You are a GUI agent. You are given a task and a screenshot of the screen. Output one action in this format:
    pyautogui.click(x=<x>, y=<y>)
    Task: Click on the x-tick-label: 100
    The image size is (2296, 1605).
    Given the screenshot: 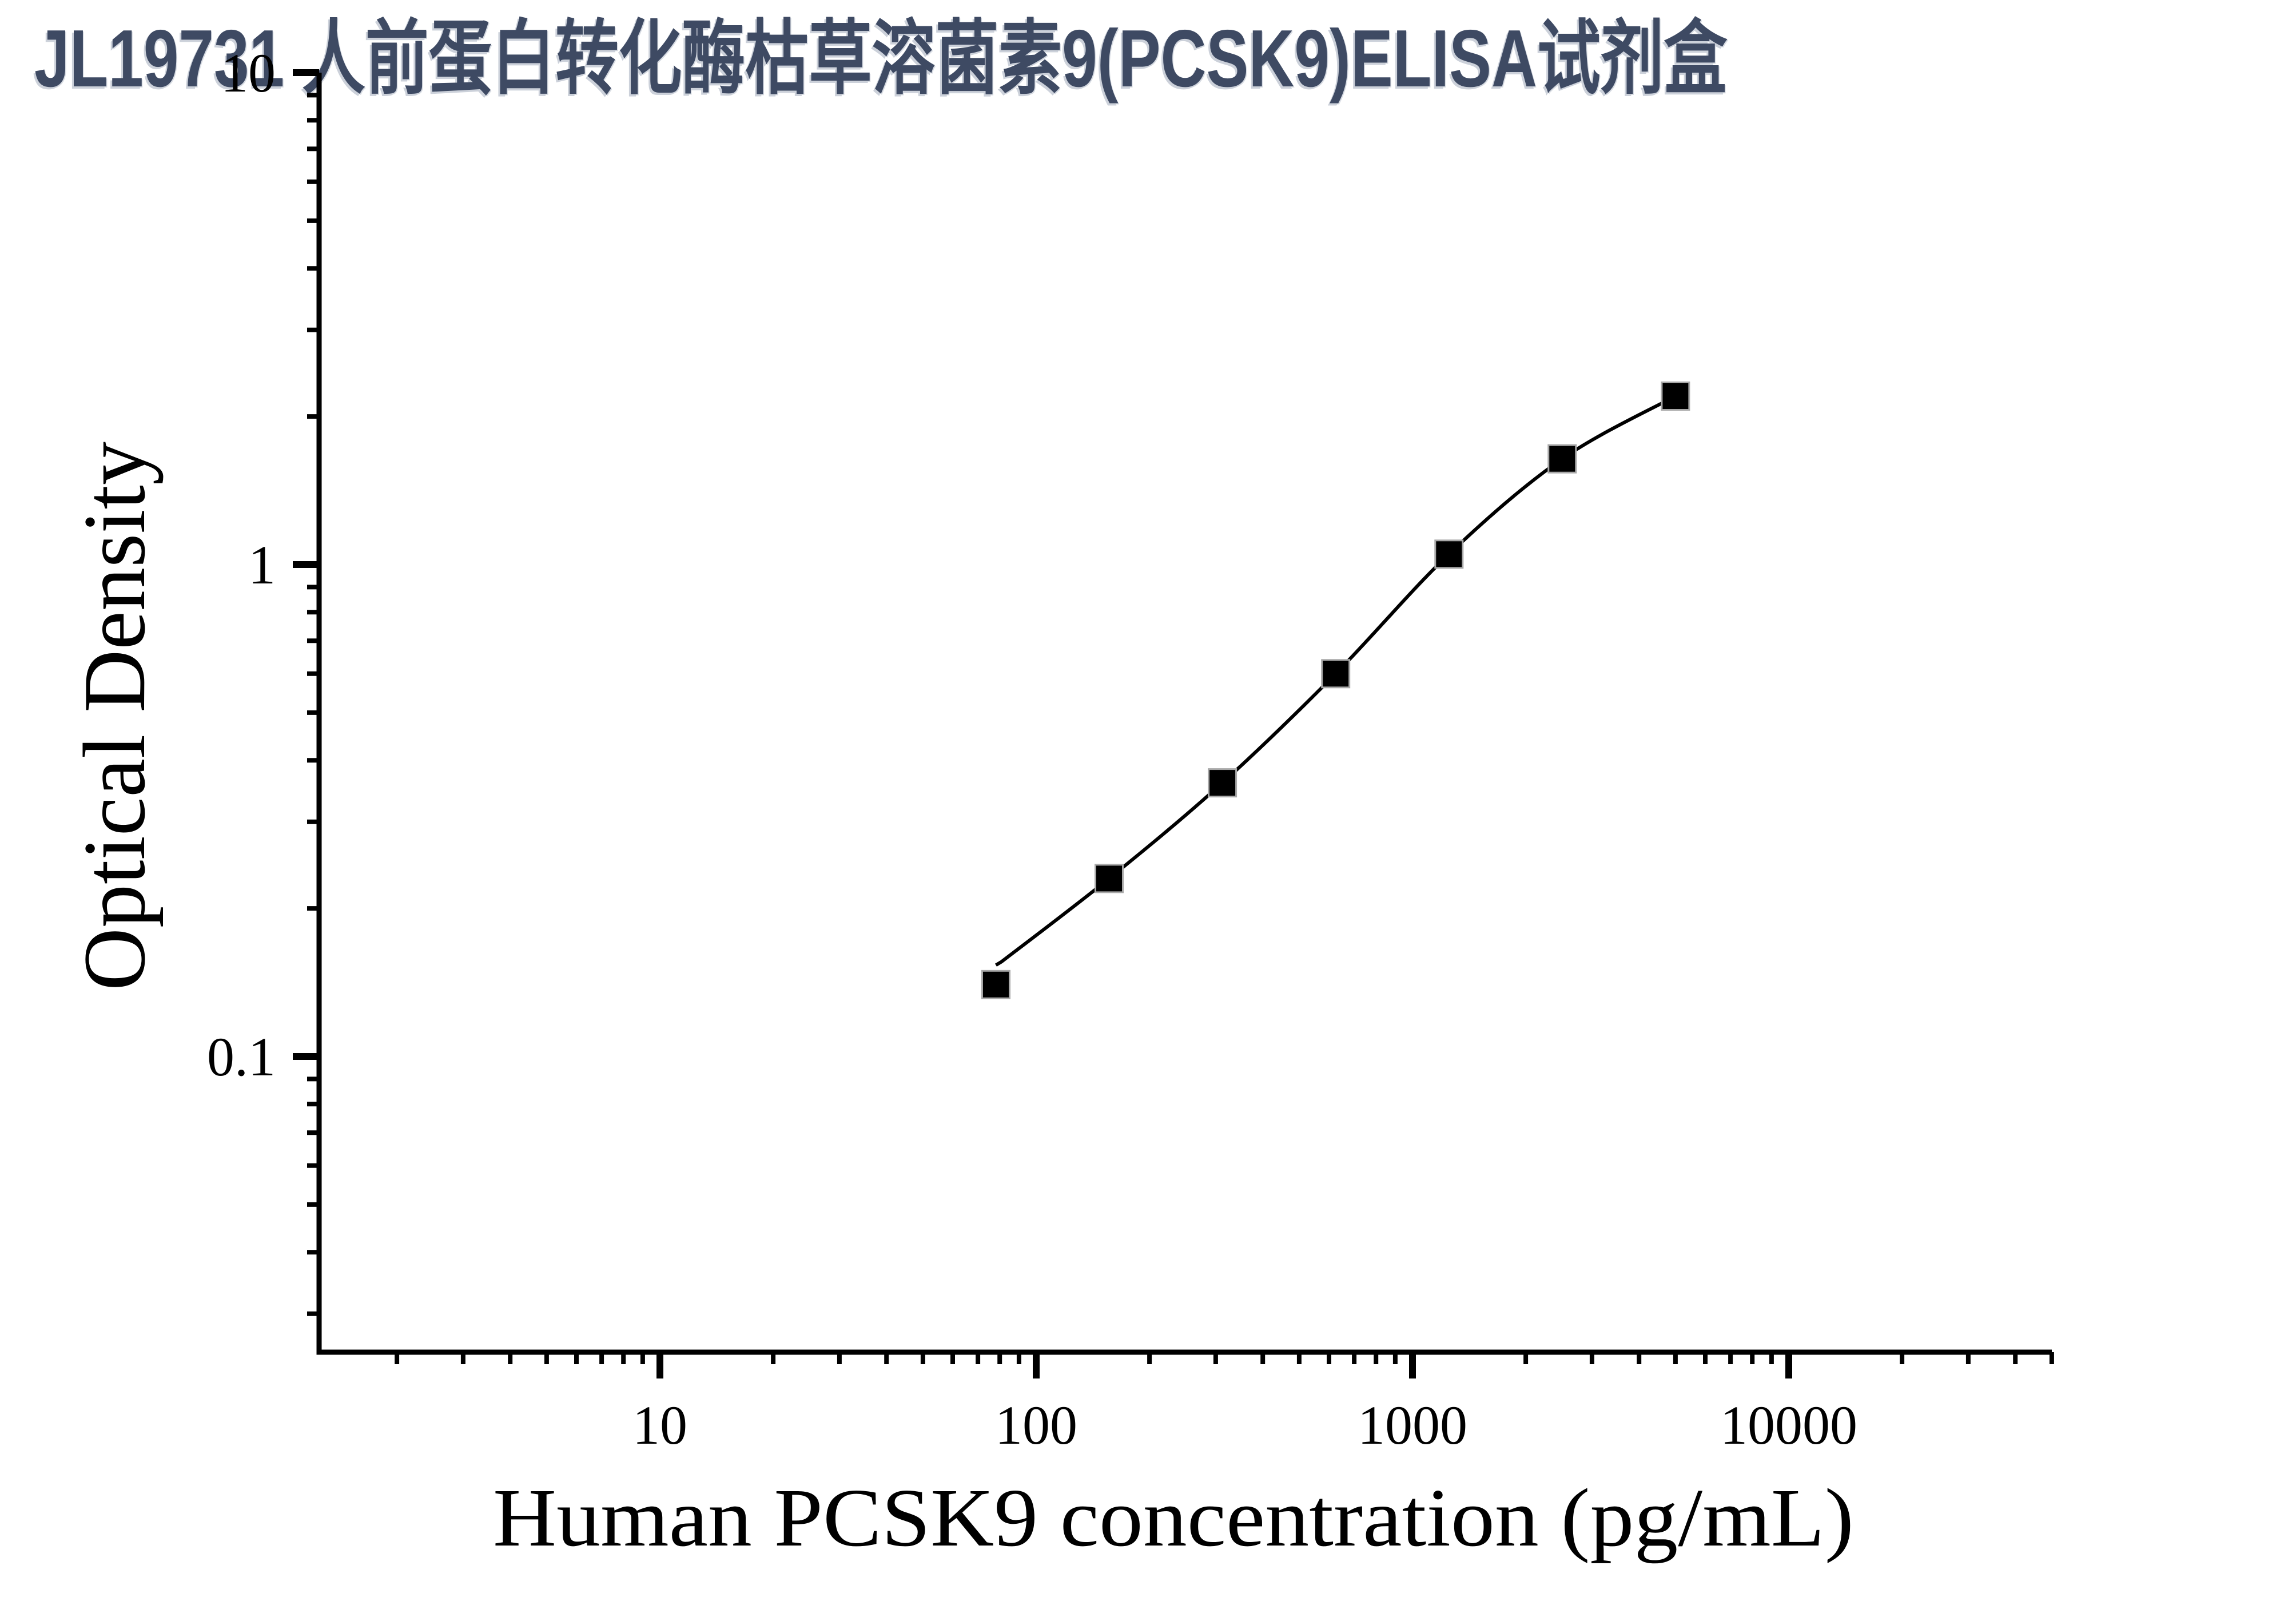 What is the action you would take?
    pyautogui.click(x=1036, y=1425)
    